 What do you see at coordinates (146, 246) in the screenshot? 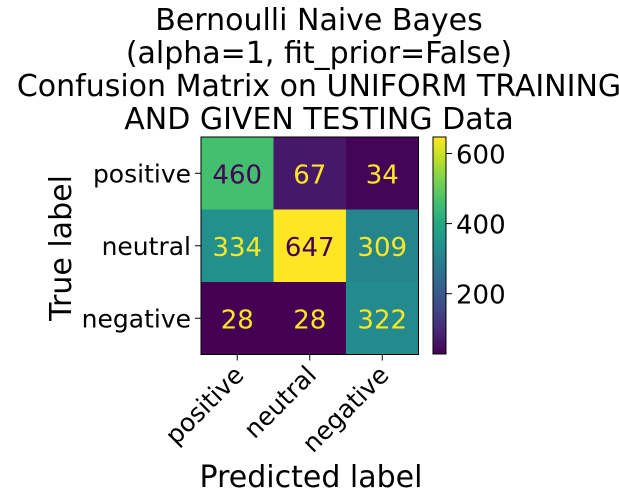
I see `y-tick-label: neutral` at bounding box center [146, 246].